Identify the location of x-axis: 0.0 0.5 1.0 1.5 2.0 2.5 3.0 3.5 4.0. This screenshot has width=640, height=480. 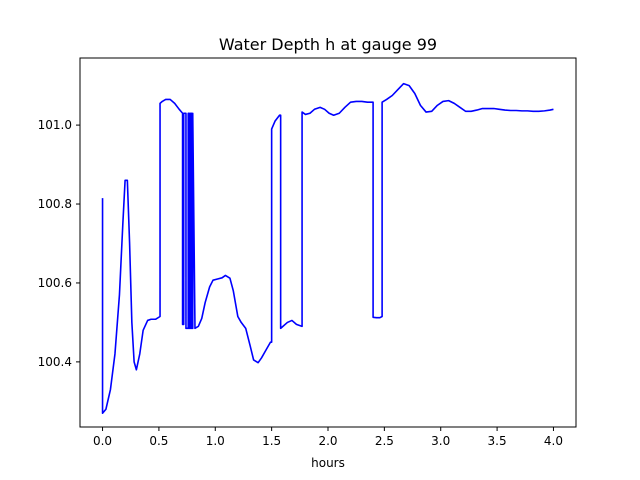
(328, 437).